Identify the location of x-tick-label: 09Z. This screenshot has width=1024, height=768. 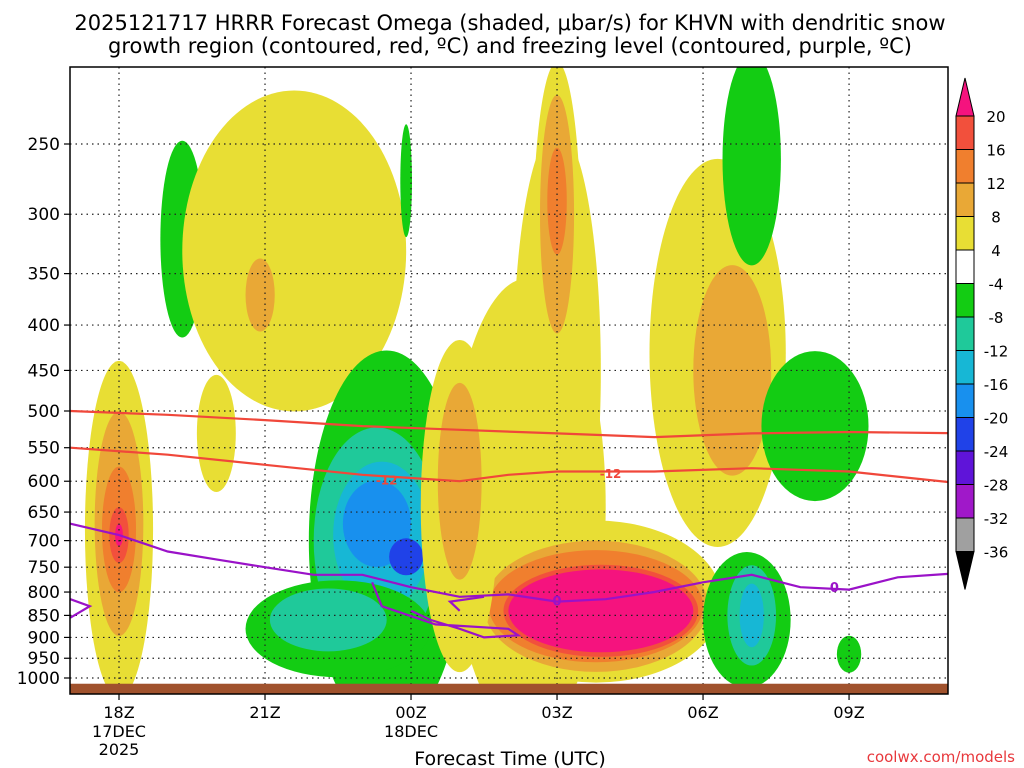
(848, 712).